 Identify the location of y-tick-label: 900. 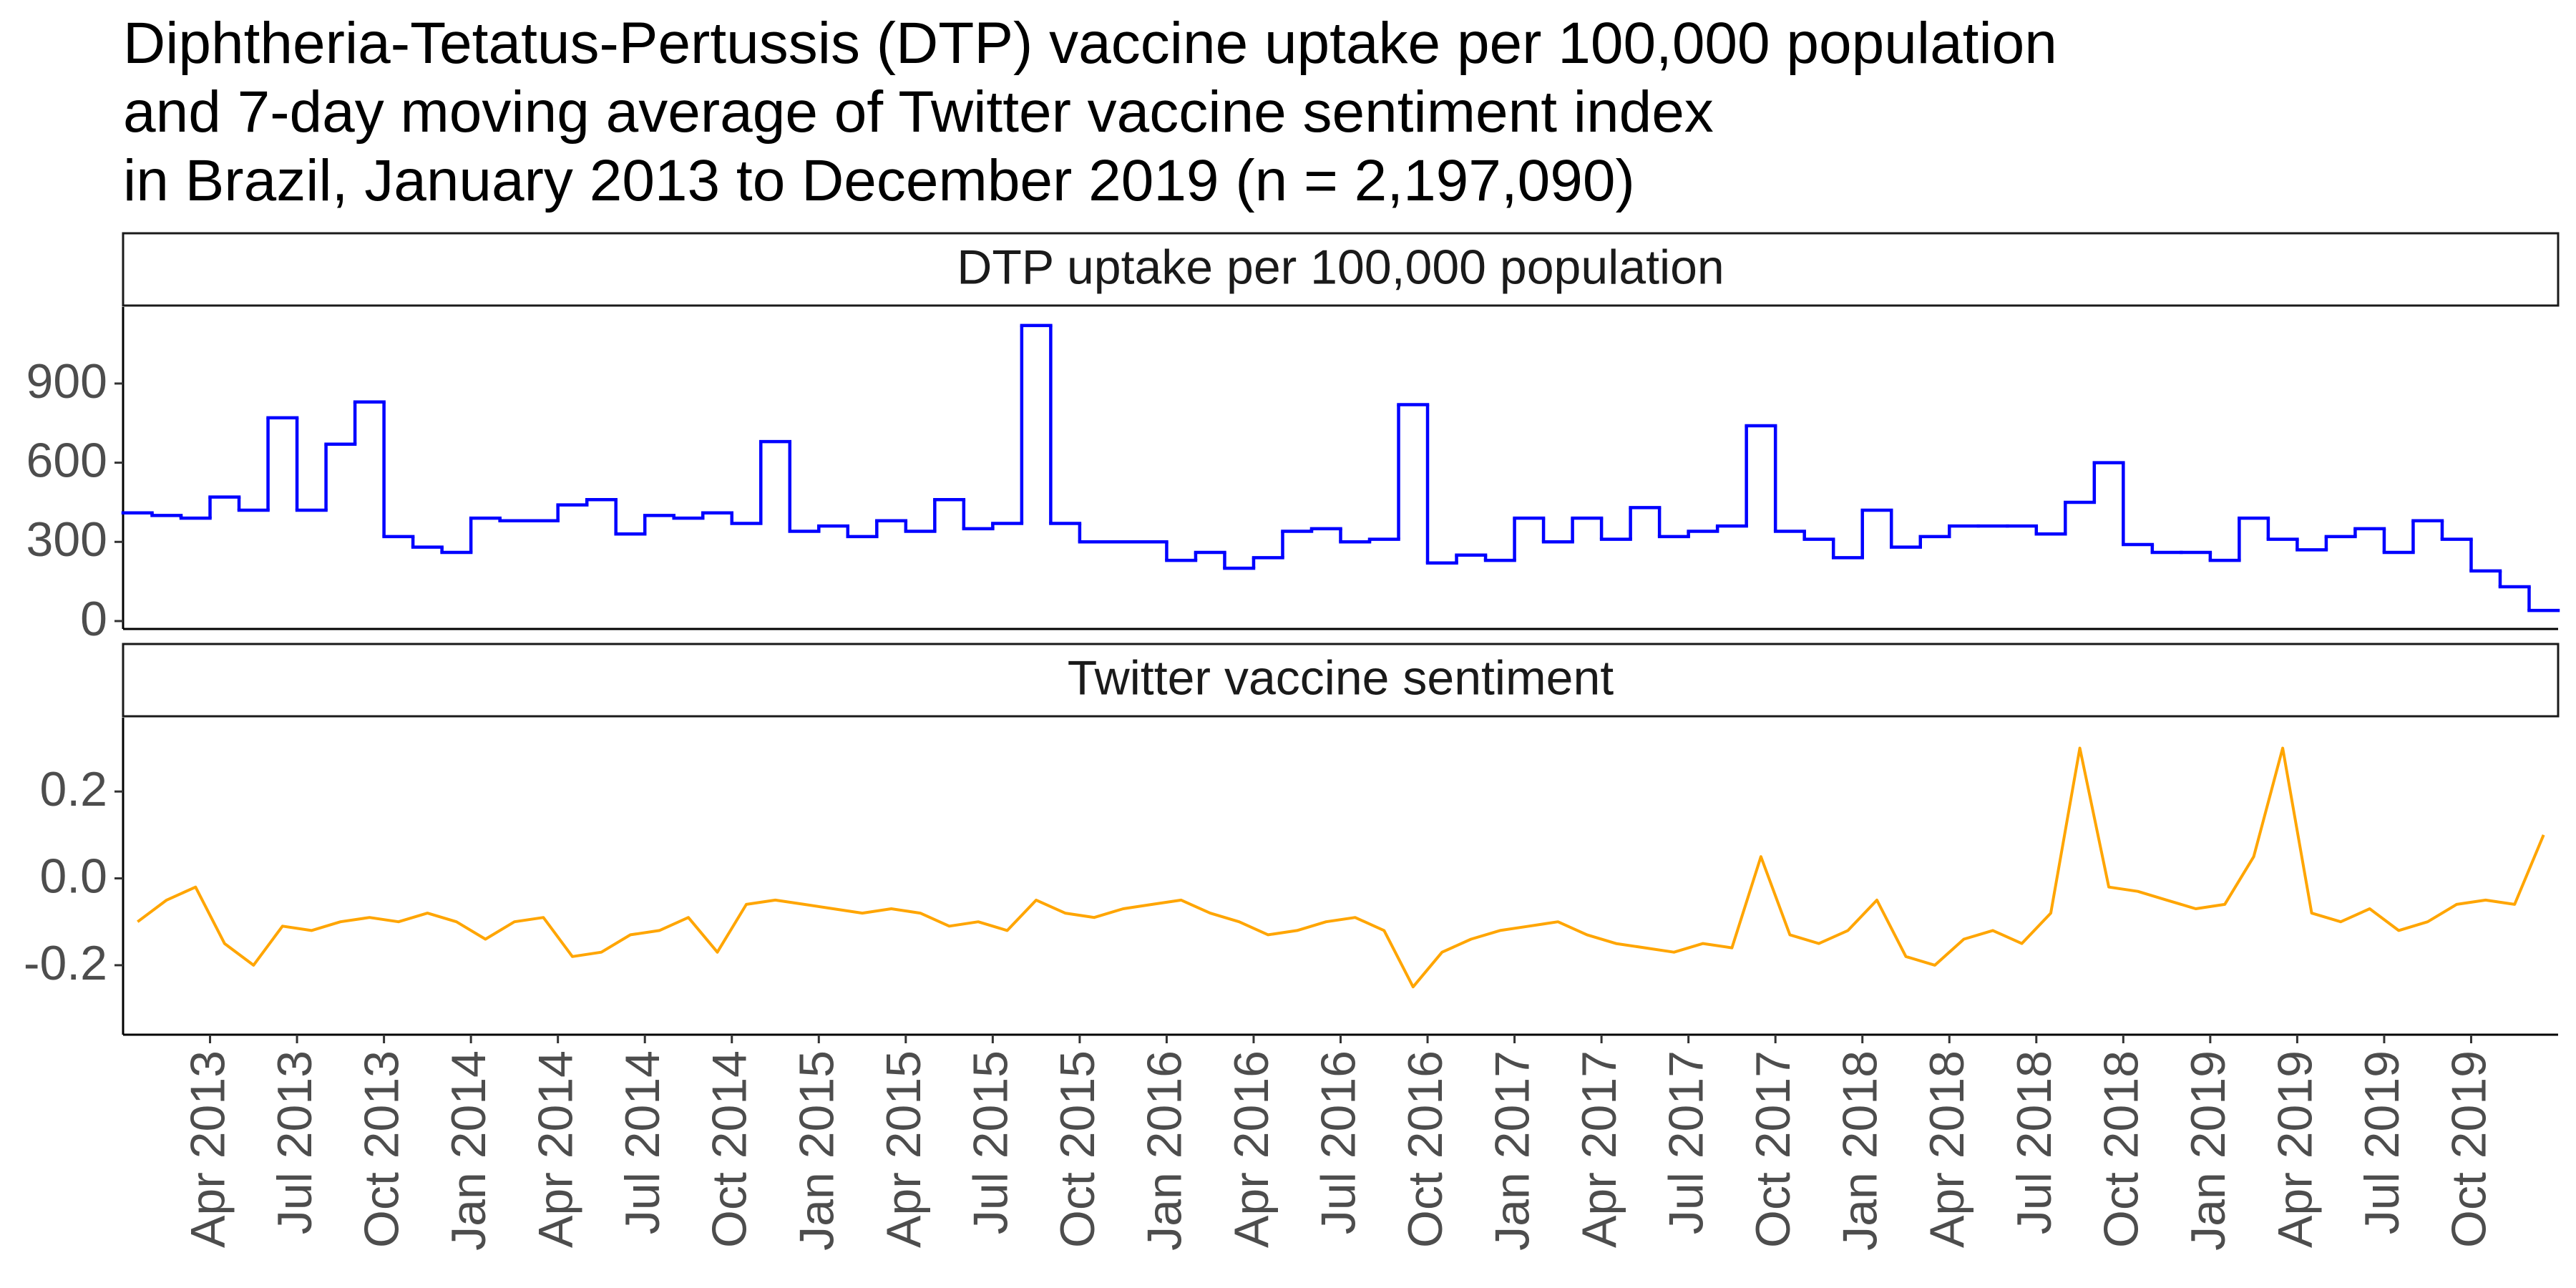
(66, 381).